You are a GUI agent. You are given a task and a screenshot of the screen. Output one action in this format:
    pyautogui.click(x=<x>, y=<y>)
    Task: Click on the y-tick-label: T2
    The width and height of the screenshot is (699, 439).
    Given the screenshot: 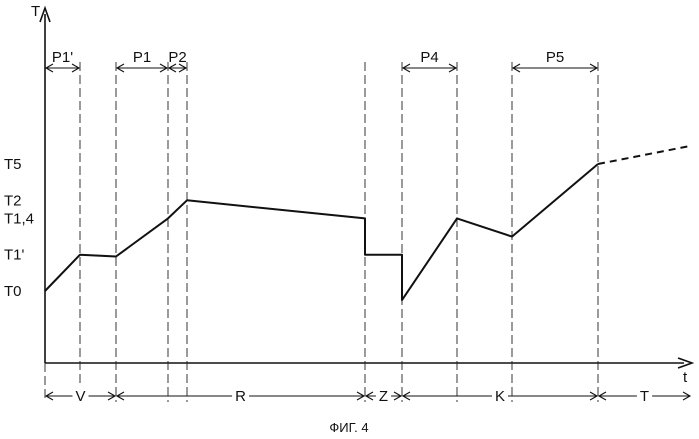 What is the action you would take?
    pyautogui.click(x=13, y=200)
    